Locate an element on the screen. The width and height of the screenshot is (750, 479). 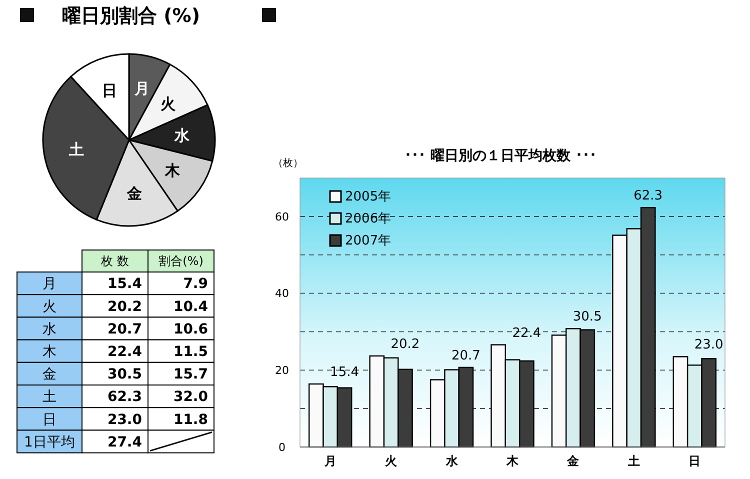
data-label: 10.4 is located at coordinates (190, 306).